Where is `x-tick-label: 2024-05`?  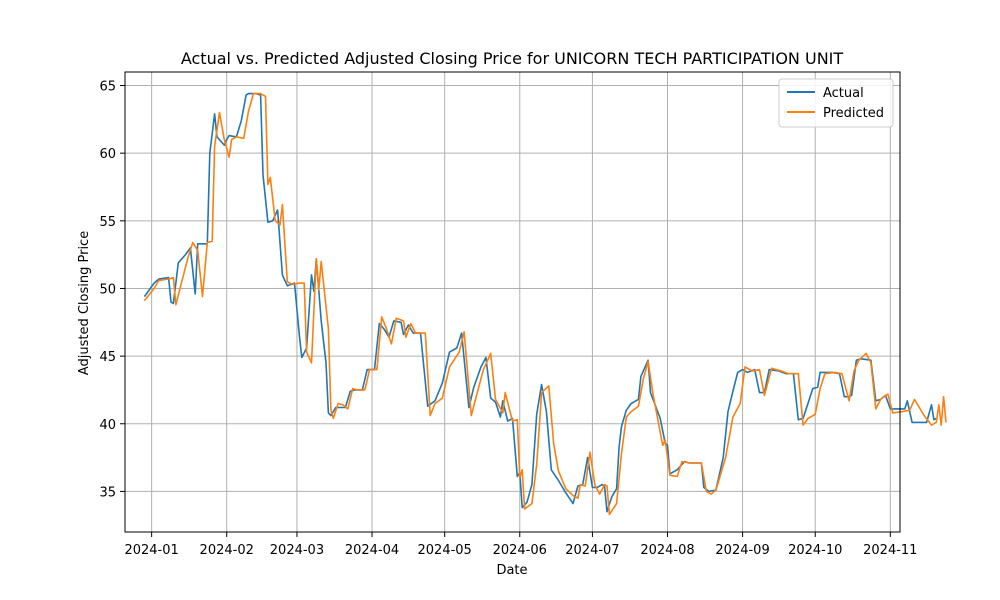
x-tick-label: 2024-05 is located at coordinates (445, 550).